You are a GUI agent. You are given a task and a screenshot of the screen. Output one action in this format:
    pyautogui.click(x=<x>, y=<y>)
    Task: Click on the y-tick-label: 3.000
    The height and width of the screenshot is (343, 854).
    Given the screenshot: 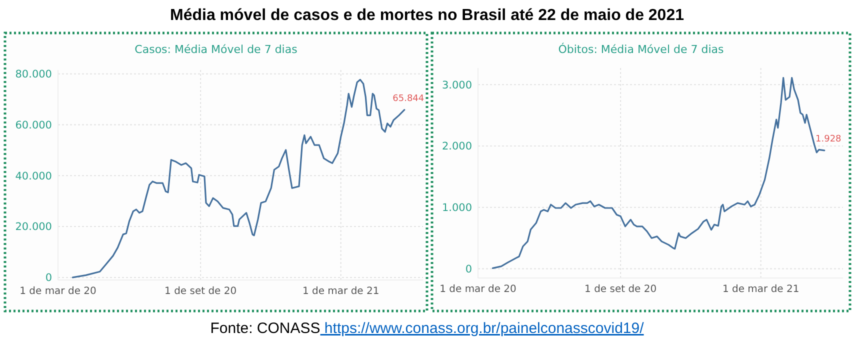 What is the action you would take?
    pyautogui.click(x=457, y=85)
    